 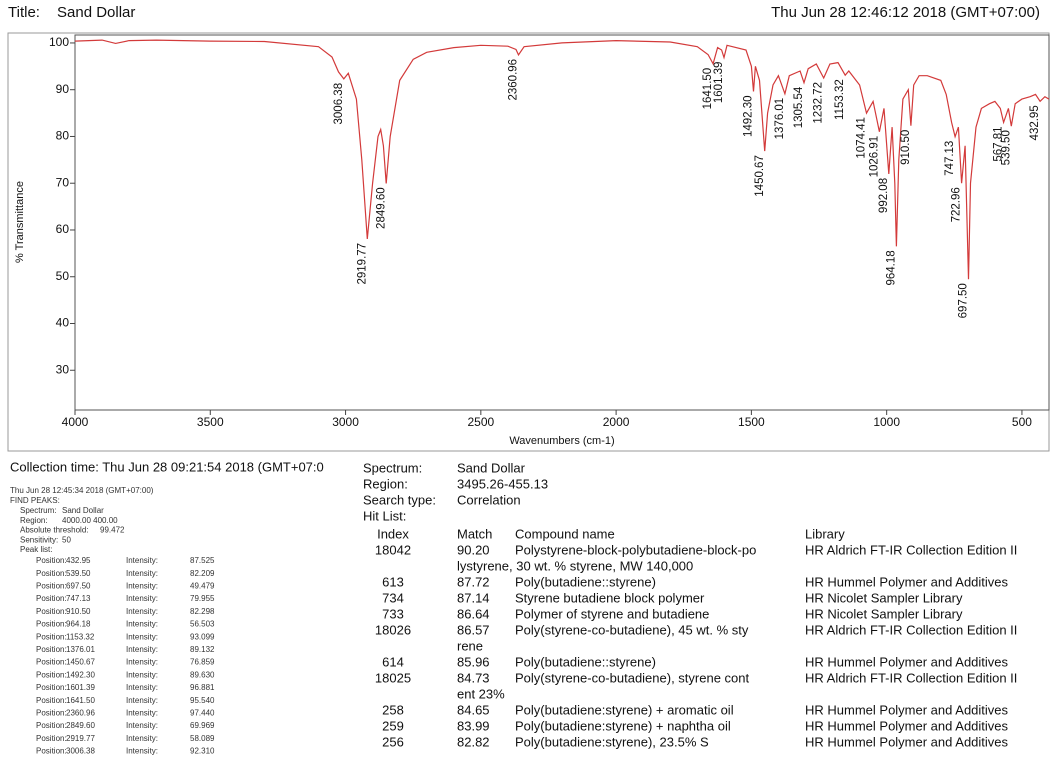 What do you see at coordinates (884, 613) in the screenshot?
I see `hit-library: HR Nicolet Sampler Library` at bounding box center [884, 613].